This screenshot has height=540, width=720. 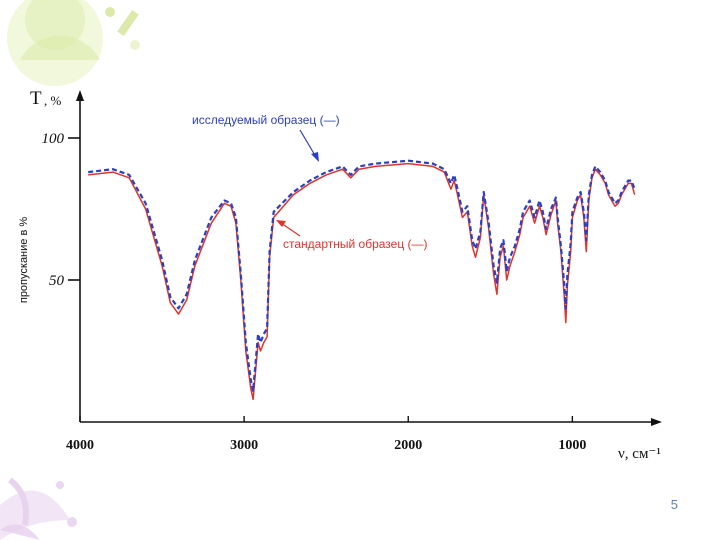 What do you see at coordinates (315, 157) in the screenshot?
I see `annotation-sample-arrowhead-icon` at bounding box center [315, 157].